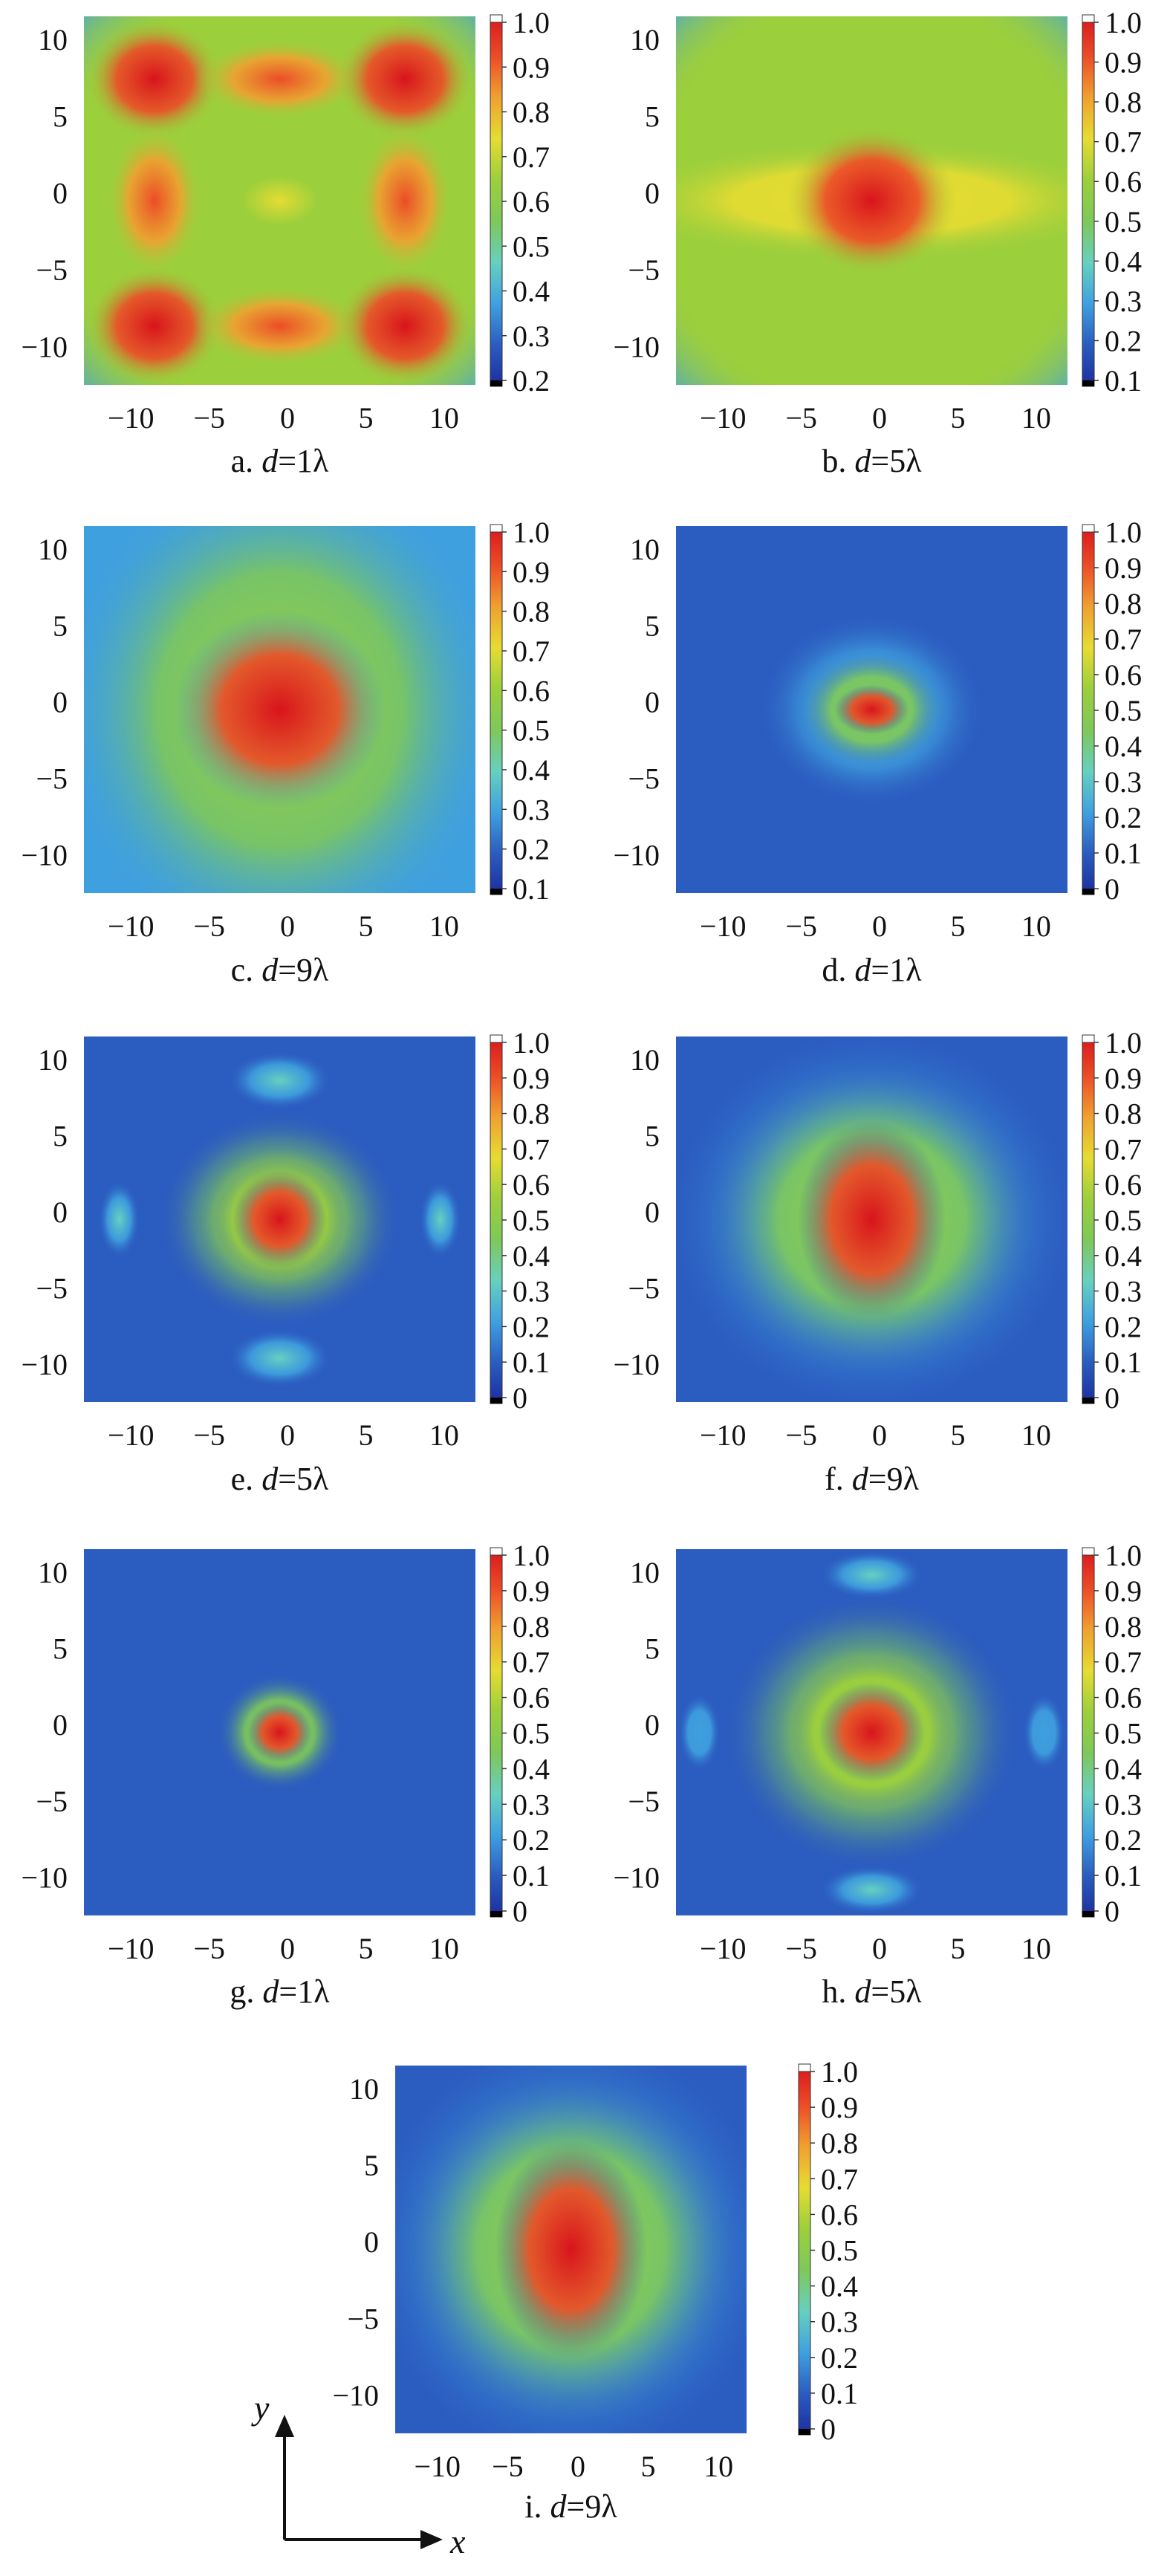 This screenshot has height=2576, width=1170. Describe the element at coordinates (1123, 1875) in the screenshot. I see `colorbar-tick-label: 0.1` at that location.